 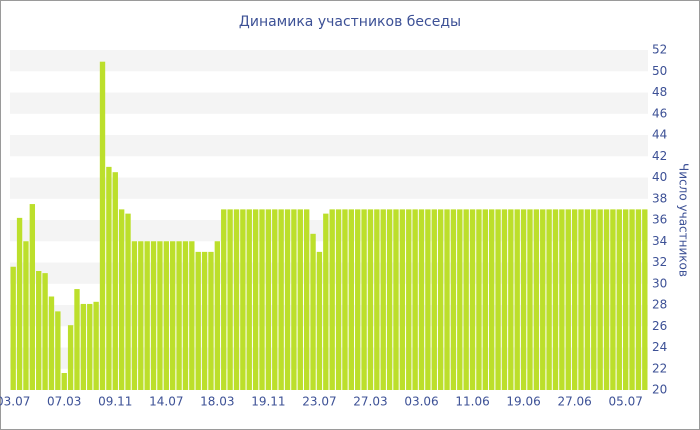 I want to click on x-tick-label: 07.03, so click(x=64, y=402).